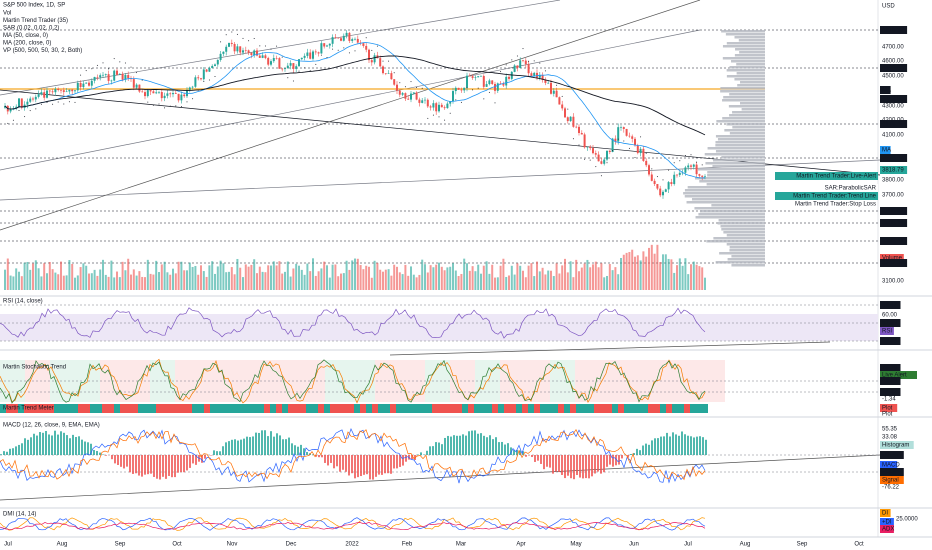 This screenshot has width=932, height=550. Describe the element at coordinates (42, 51) in the screenshot. I see `indicator-label: VP (500, 500, 50, 30, 2, Both)` at that location.